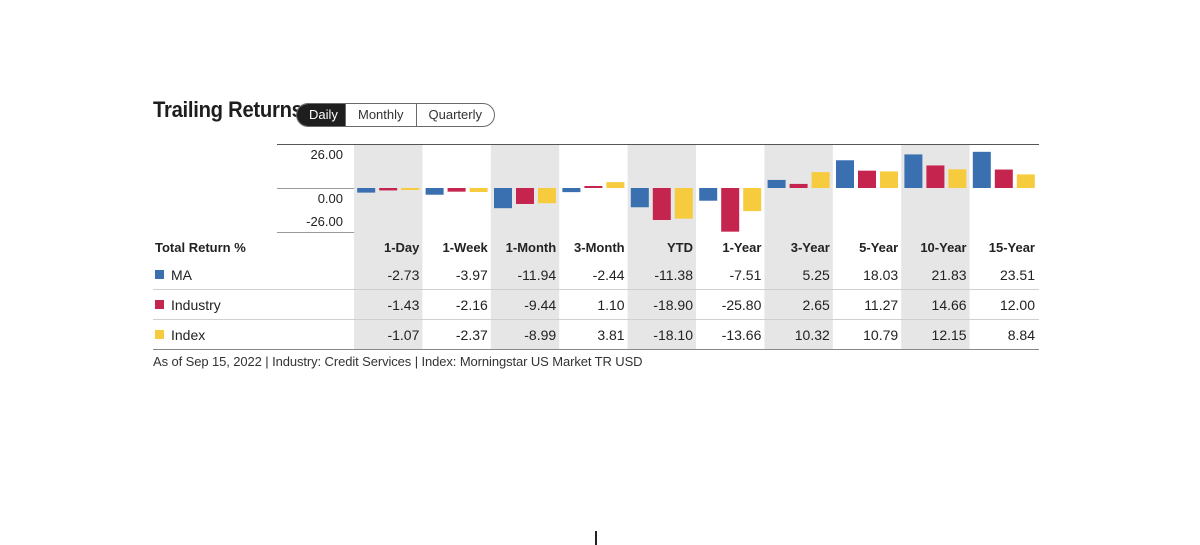  I want to click on data-label: -2.44, so click(609, 275).